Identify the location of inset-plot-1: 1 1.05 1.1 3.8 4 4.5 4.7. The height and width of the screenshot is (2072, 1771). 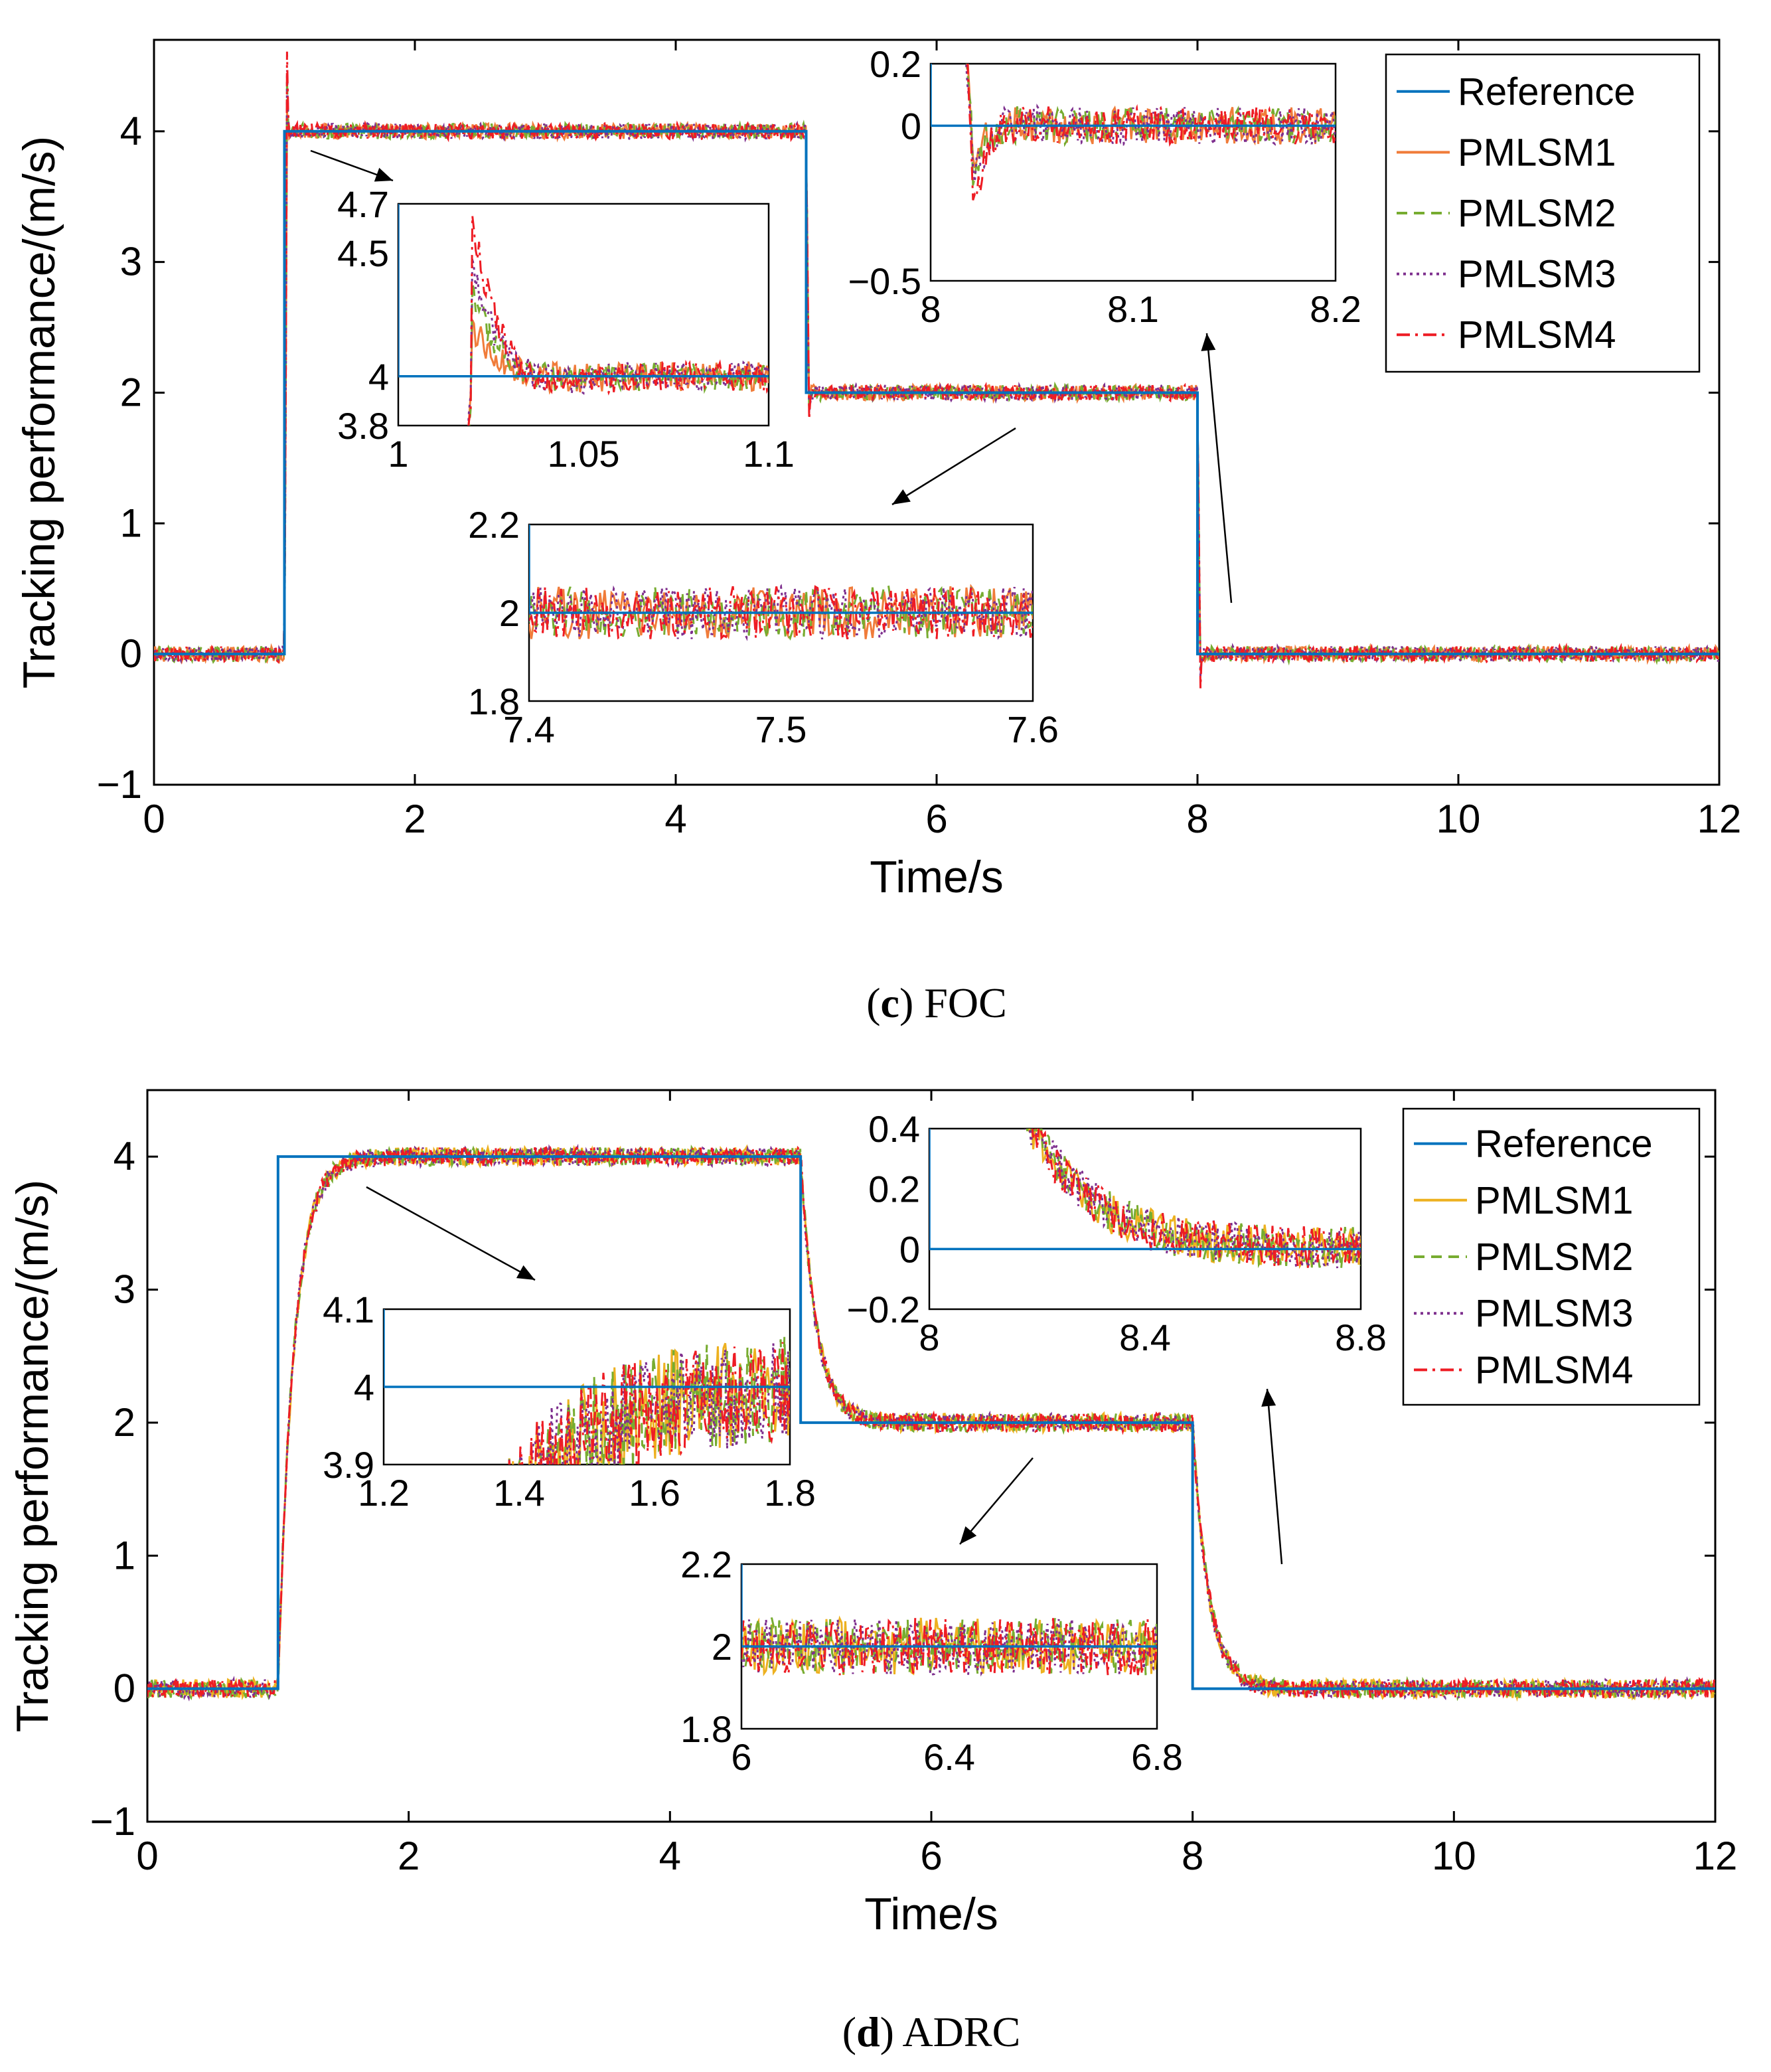
(566, 329).